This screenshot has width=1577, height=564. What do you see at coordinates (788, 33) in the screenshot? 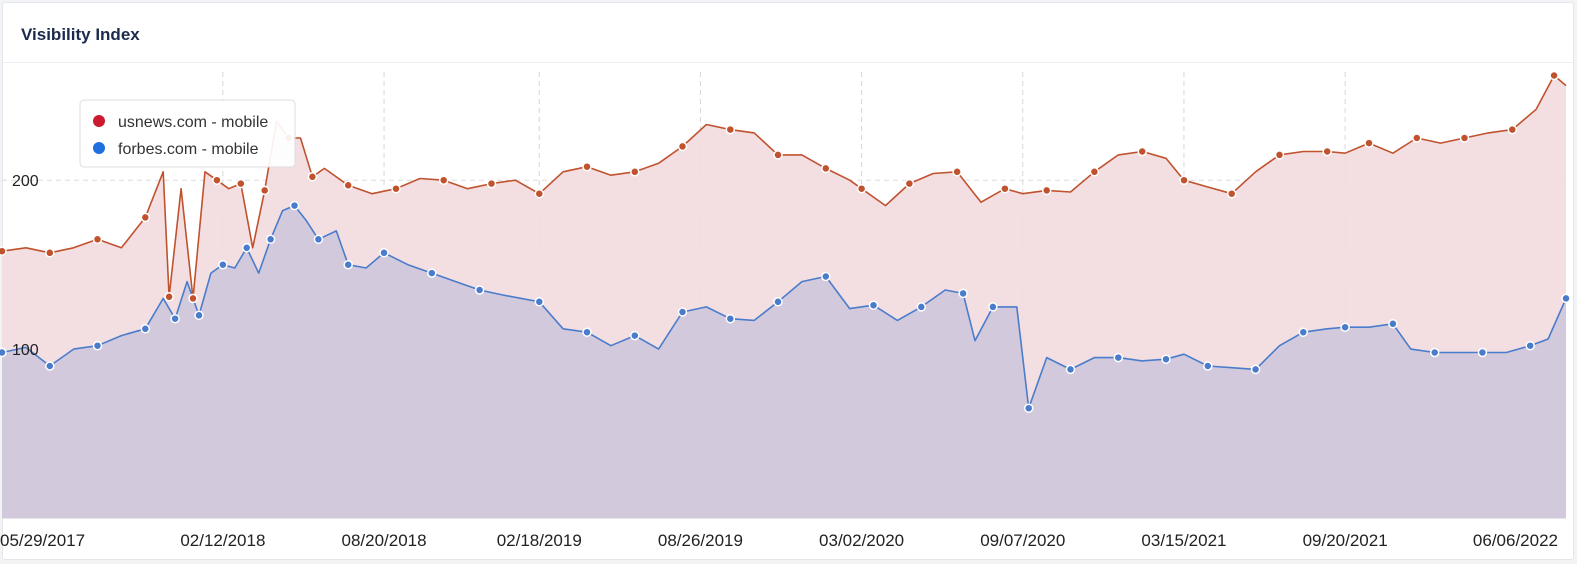
I see `card-header: Visibility Index` at bounding box center [788, 33].